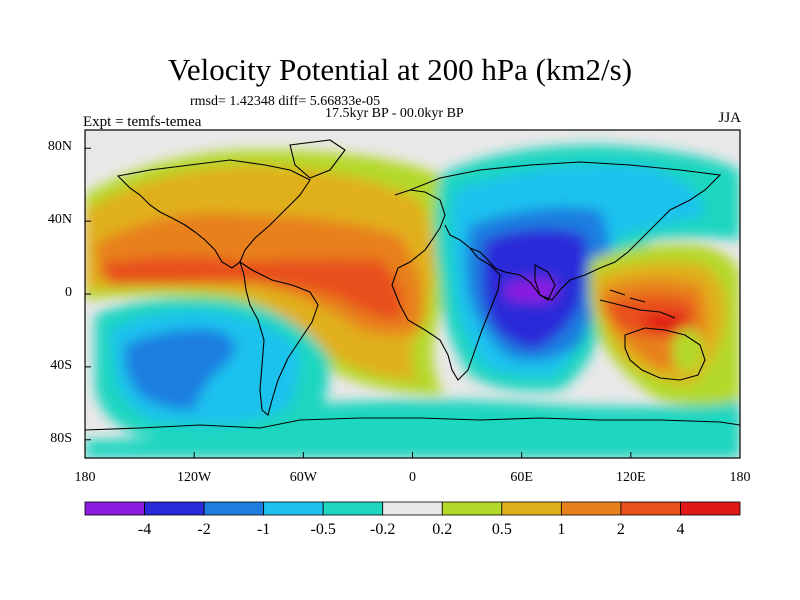 The width and height of the screenshot is (800, 600). What do you see at coordinates (501, 529) in the screenshot?
I see `colorbar-label: 0.5` at bounding box center [501, 529].